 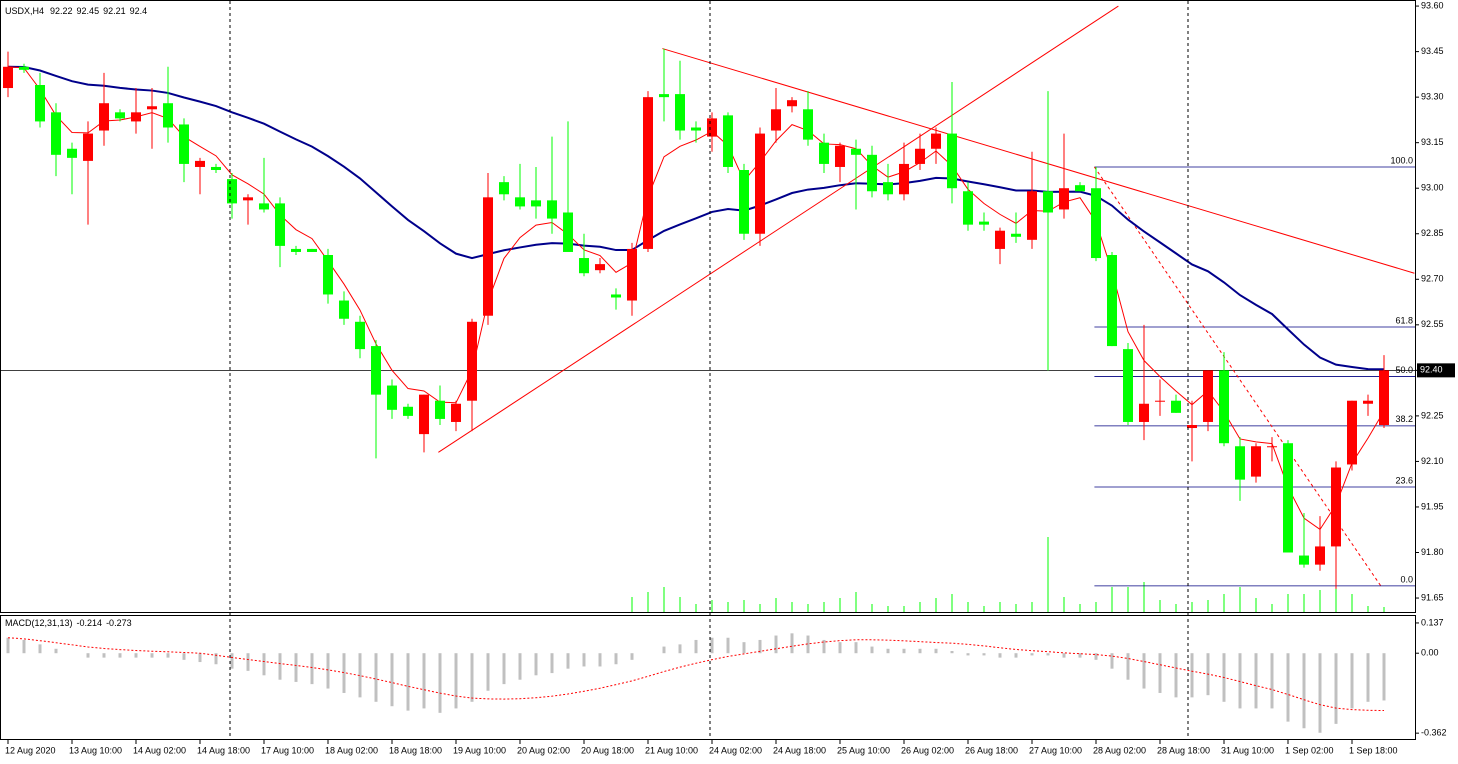 What do you see at coordinates (799, 750) in the screenshot?
I see `x-tick-label: 24 Aug 18:00` at bounding box center [799, 750].